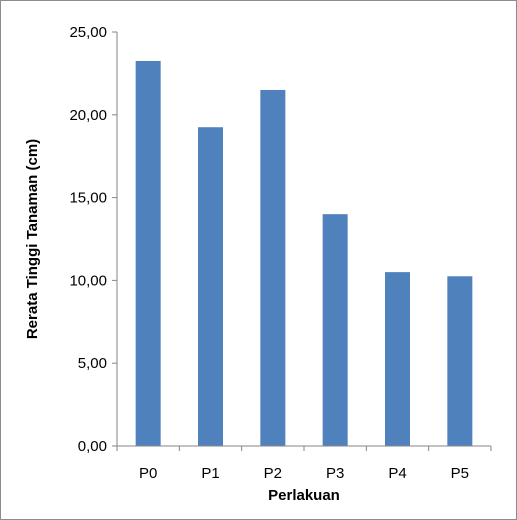  Describe the element at coordinates (92, 363) in the screenshot. I see `y-tick-label: 5,00` at that location.